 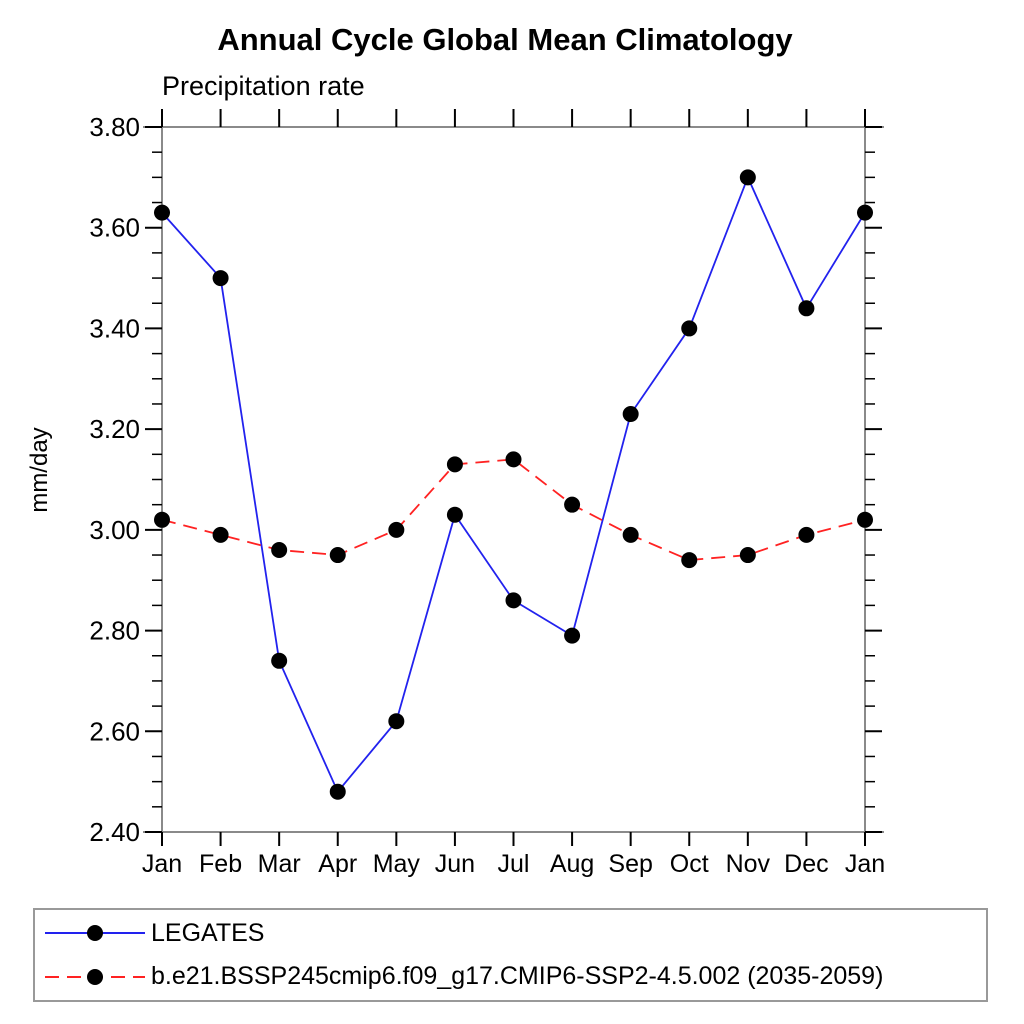 I want to click on y-tick-label: 3.60, so click(x=114, y=228).